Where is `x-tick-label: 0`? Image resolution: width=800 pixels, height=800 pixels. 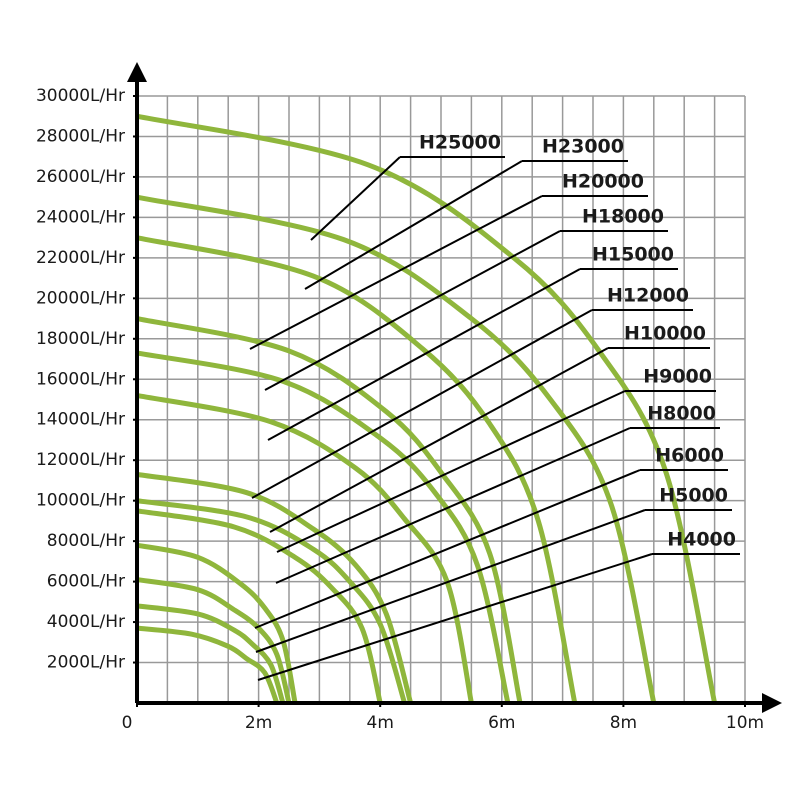
x-tick-label: 0 is located at coordinates (127, 723).